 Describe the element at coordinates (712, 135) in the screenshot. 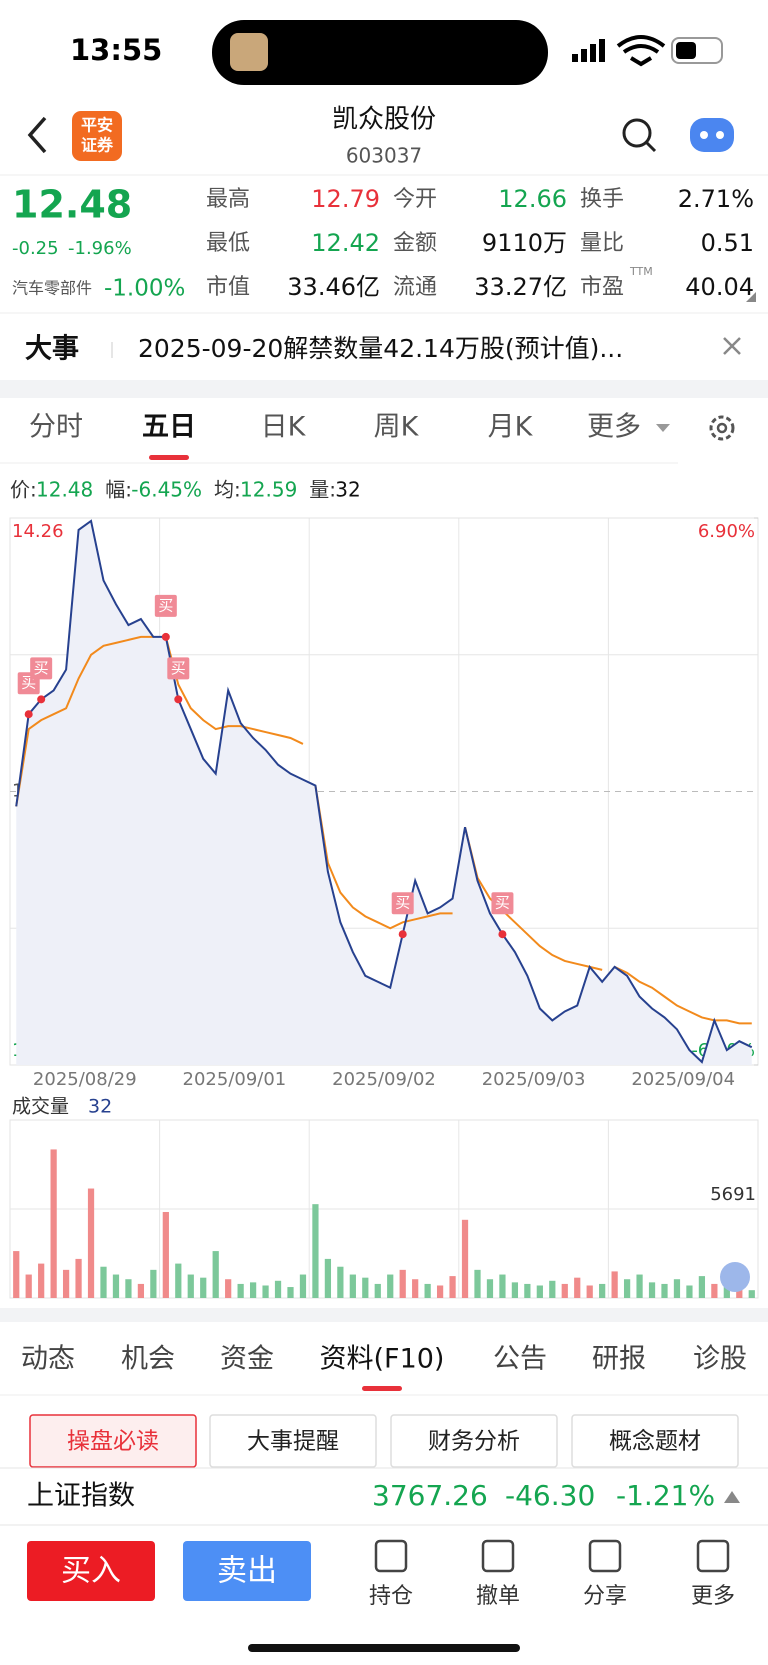

I see `assistant-button` at that location.